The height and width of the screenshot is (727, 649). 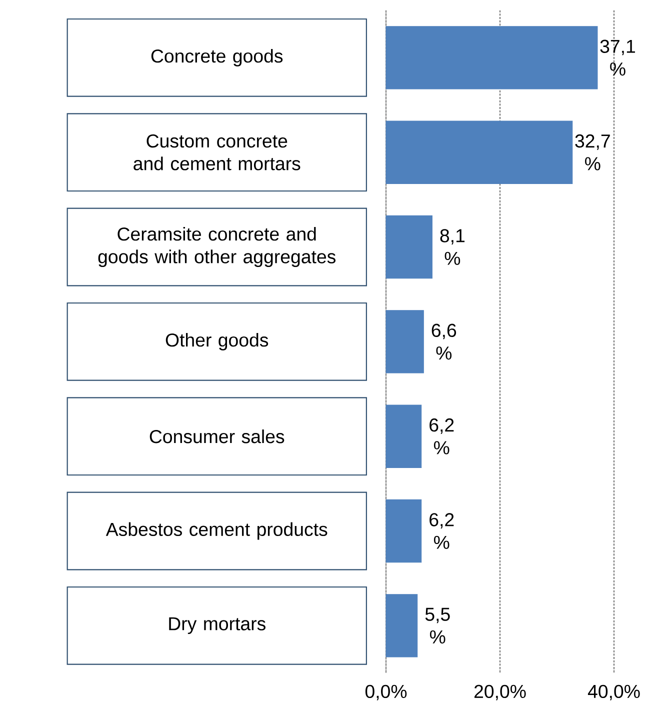 What do you see at coordinates (617, 58) in the screenshot?
I see `data-label: 37,1 %` at bounding box center [617, 58].